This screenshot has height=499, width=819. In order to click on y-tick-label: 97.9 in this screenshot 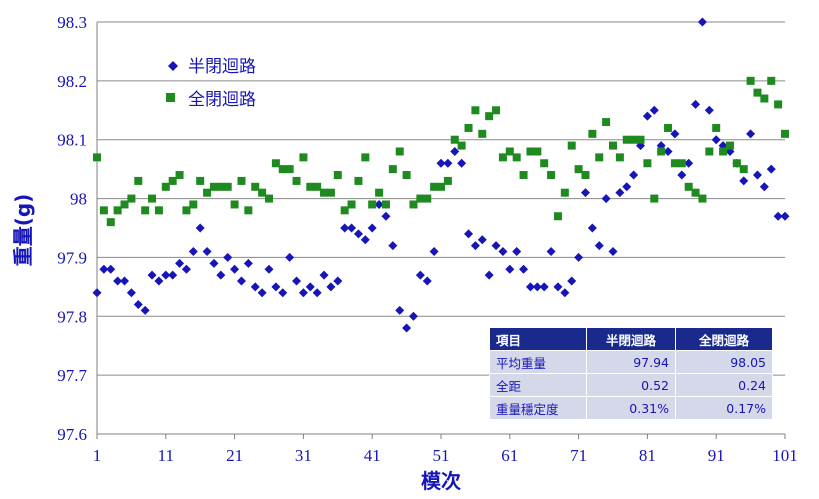, I will do `click(72, 257)`.